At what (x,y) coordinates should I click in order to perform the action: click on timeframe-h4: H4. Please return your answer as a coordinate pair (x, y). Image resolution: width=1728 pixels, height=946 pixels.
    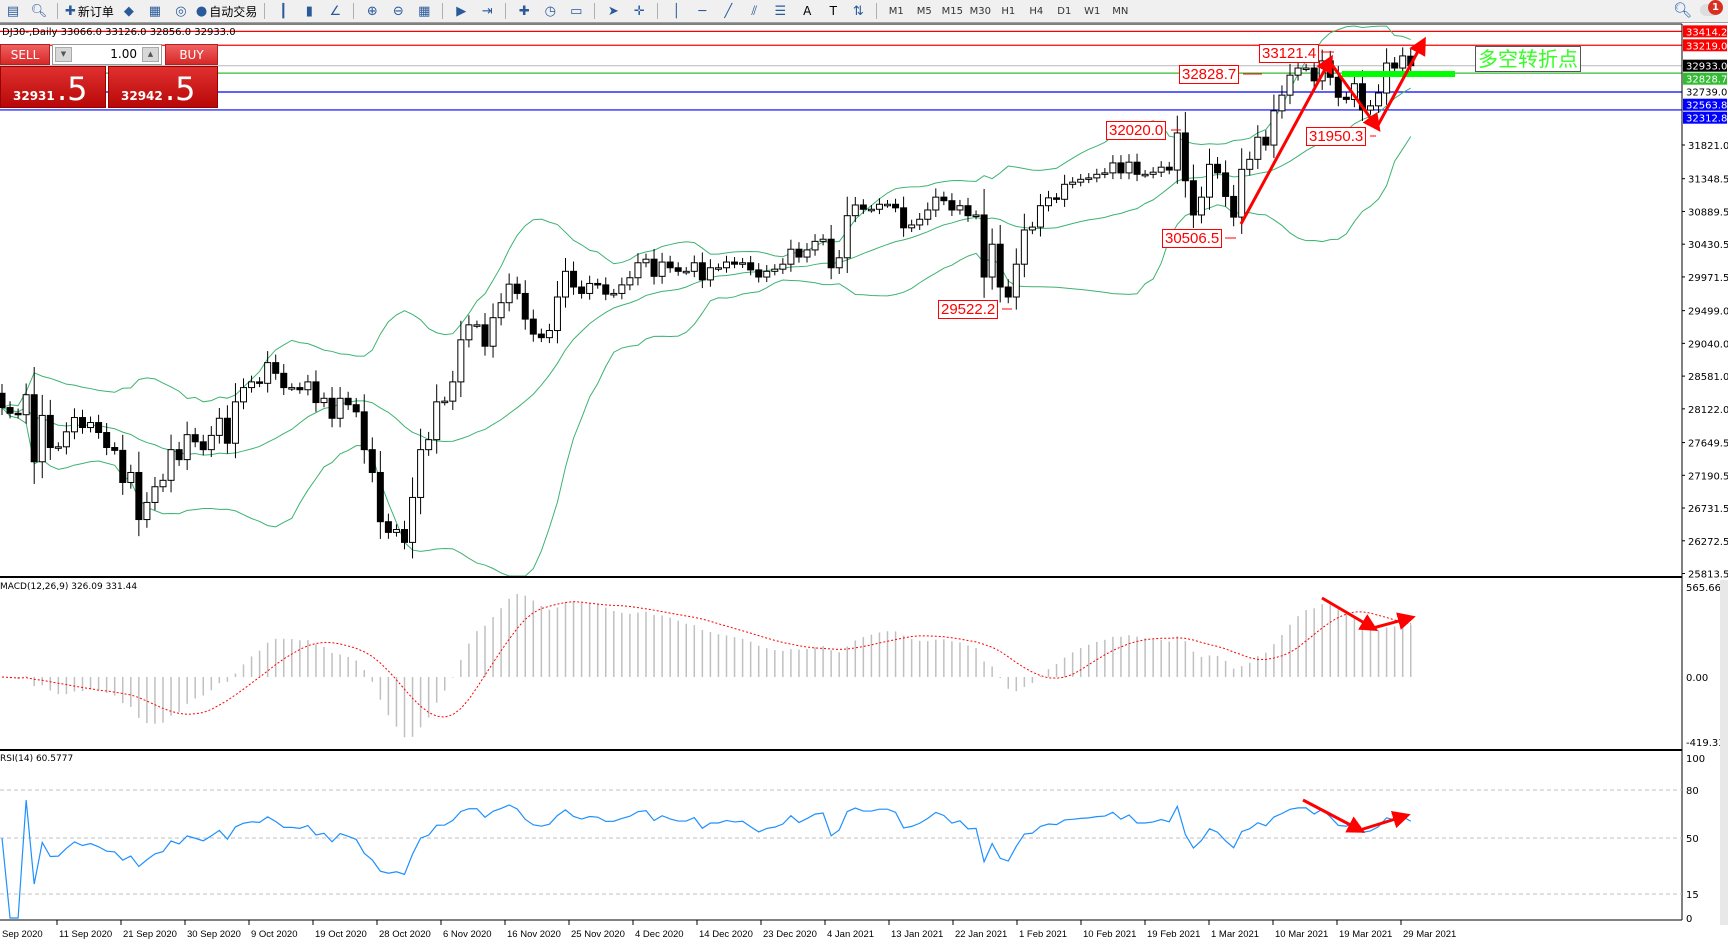
    Looking at the image, I should click on (1036, 11).